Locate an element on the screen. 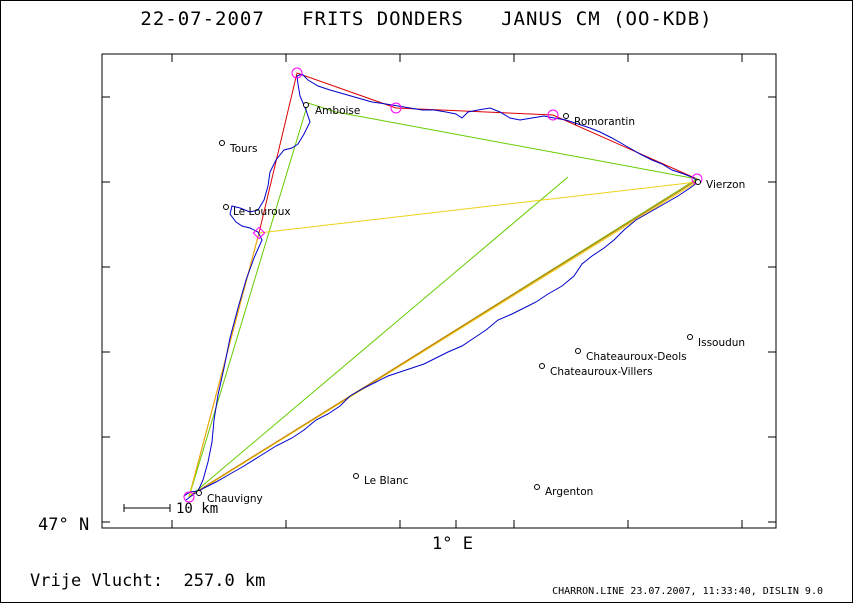 This screenshot has width=853, height=603. scale-bar is located at coordinates (147, 508).